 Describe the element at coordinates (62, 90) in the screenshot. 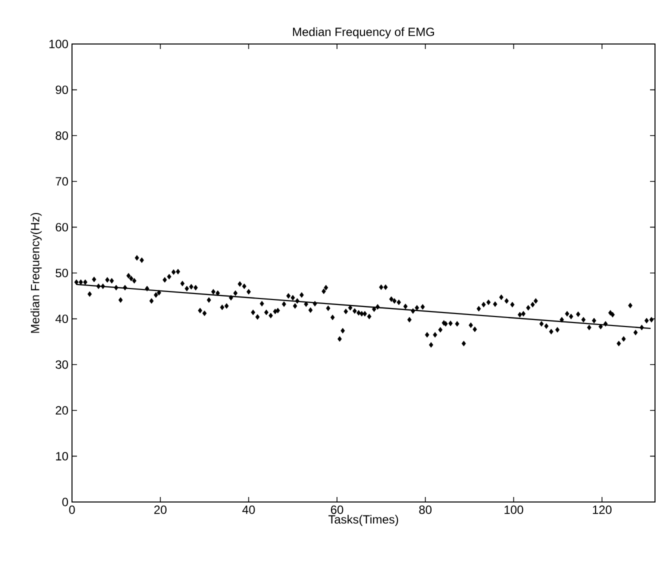

I see `y-tick-label: 90` at that location.